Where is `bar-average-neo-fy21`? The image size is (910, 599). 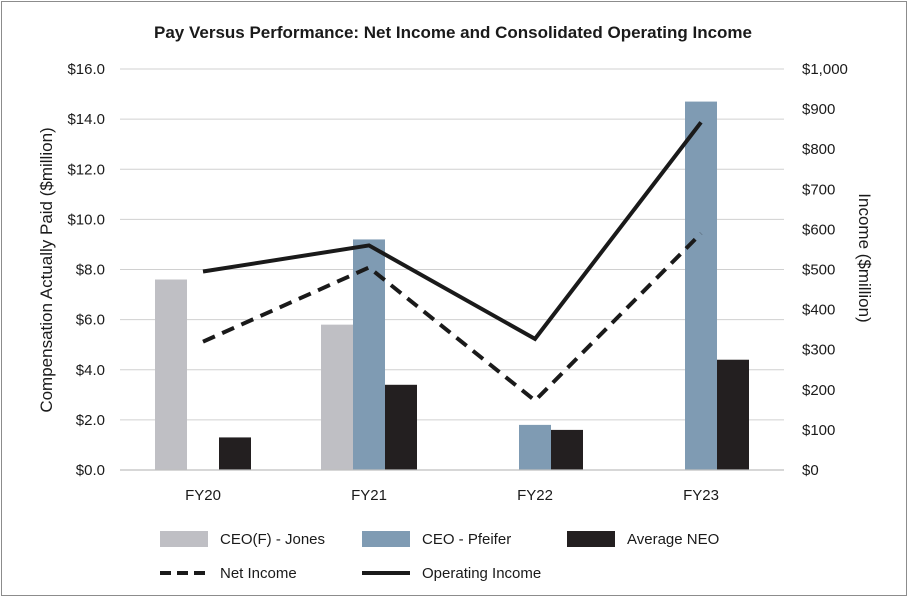 bar-average-neo-fy21 is located at coordinates (401, 427).